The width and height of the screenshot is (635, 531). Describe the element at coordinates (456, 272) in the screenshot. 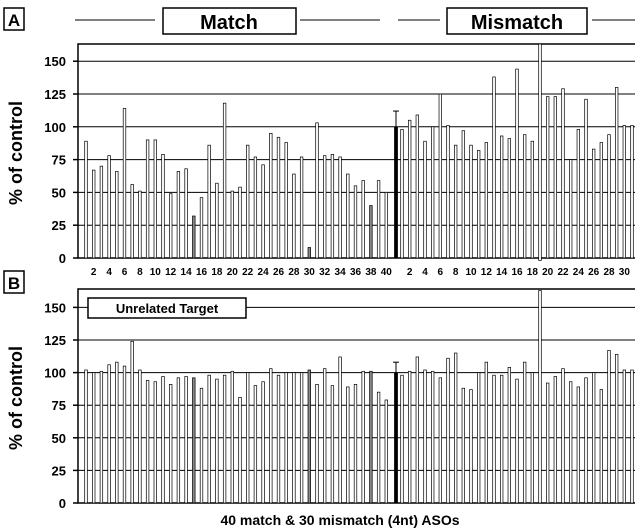

I see `panel-a-mismatch-x-tick-label: 8` at that location.